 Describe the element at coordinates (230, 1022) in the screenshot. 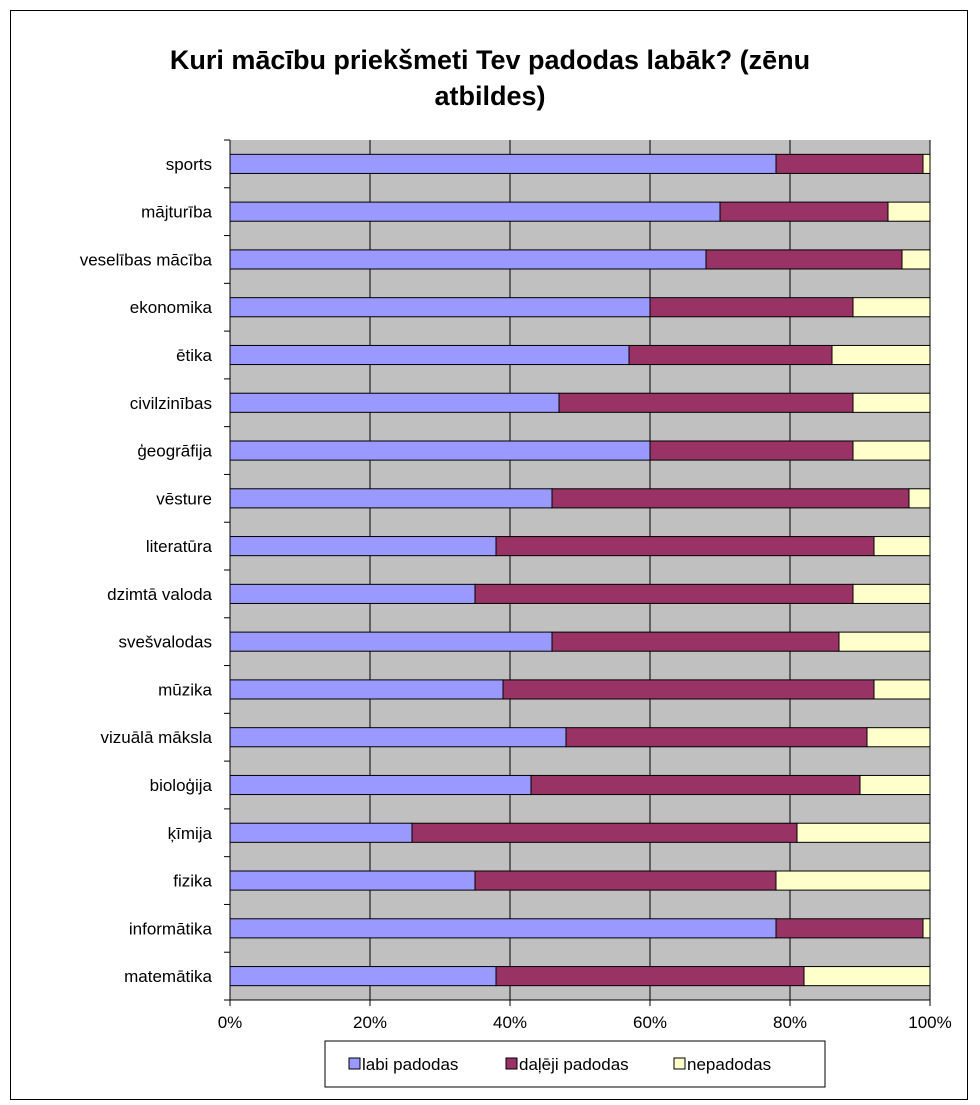

I see `x-tick-label: 0%` at that location.